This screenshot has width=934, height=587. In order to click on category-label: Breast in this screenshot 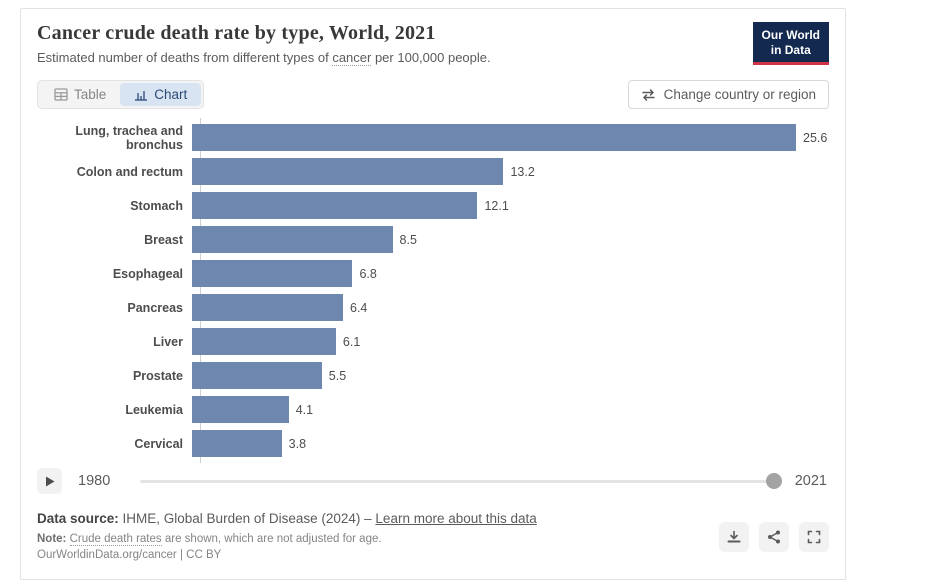, I will do `click(163, 239)`.